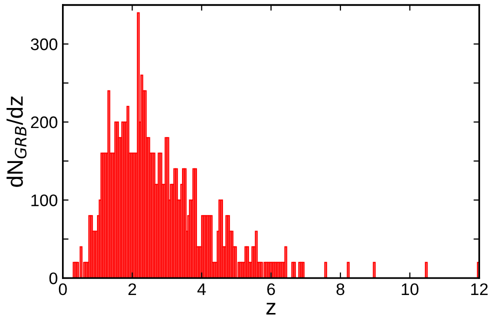 This screenshot has height=333, width=491. I want to click on x-tick-label: 0, so click(62, 289).